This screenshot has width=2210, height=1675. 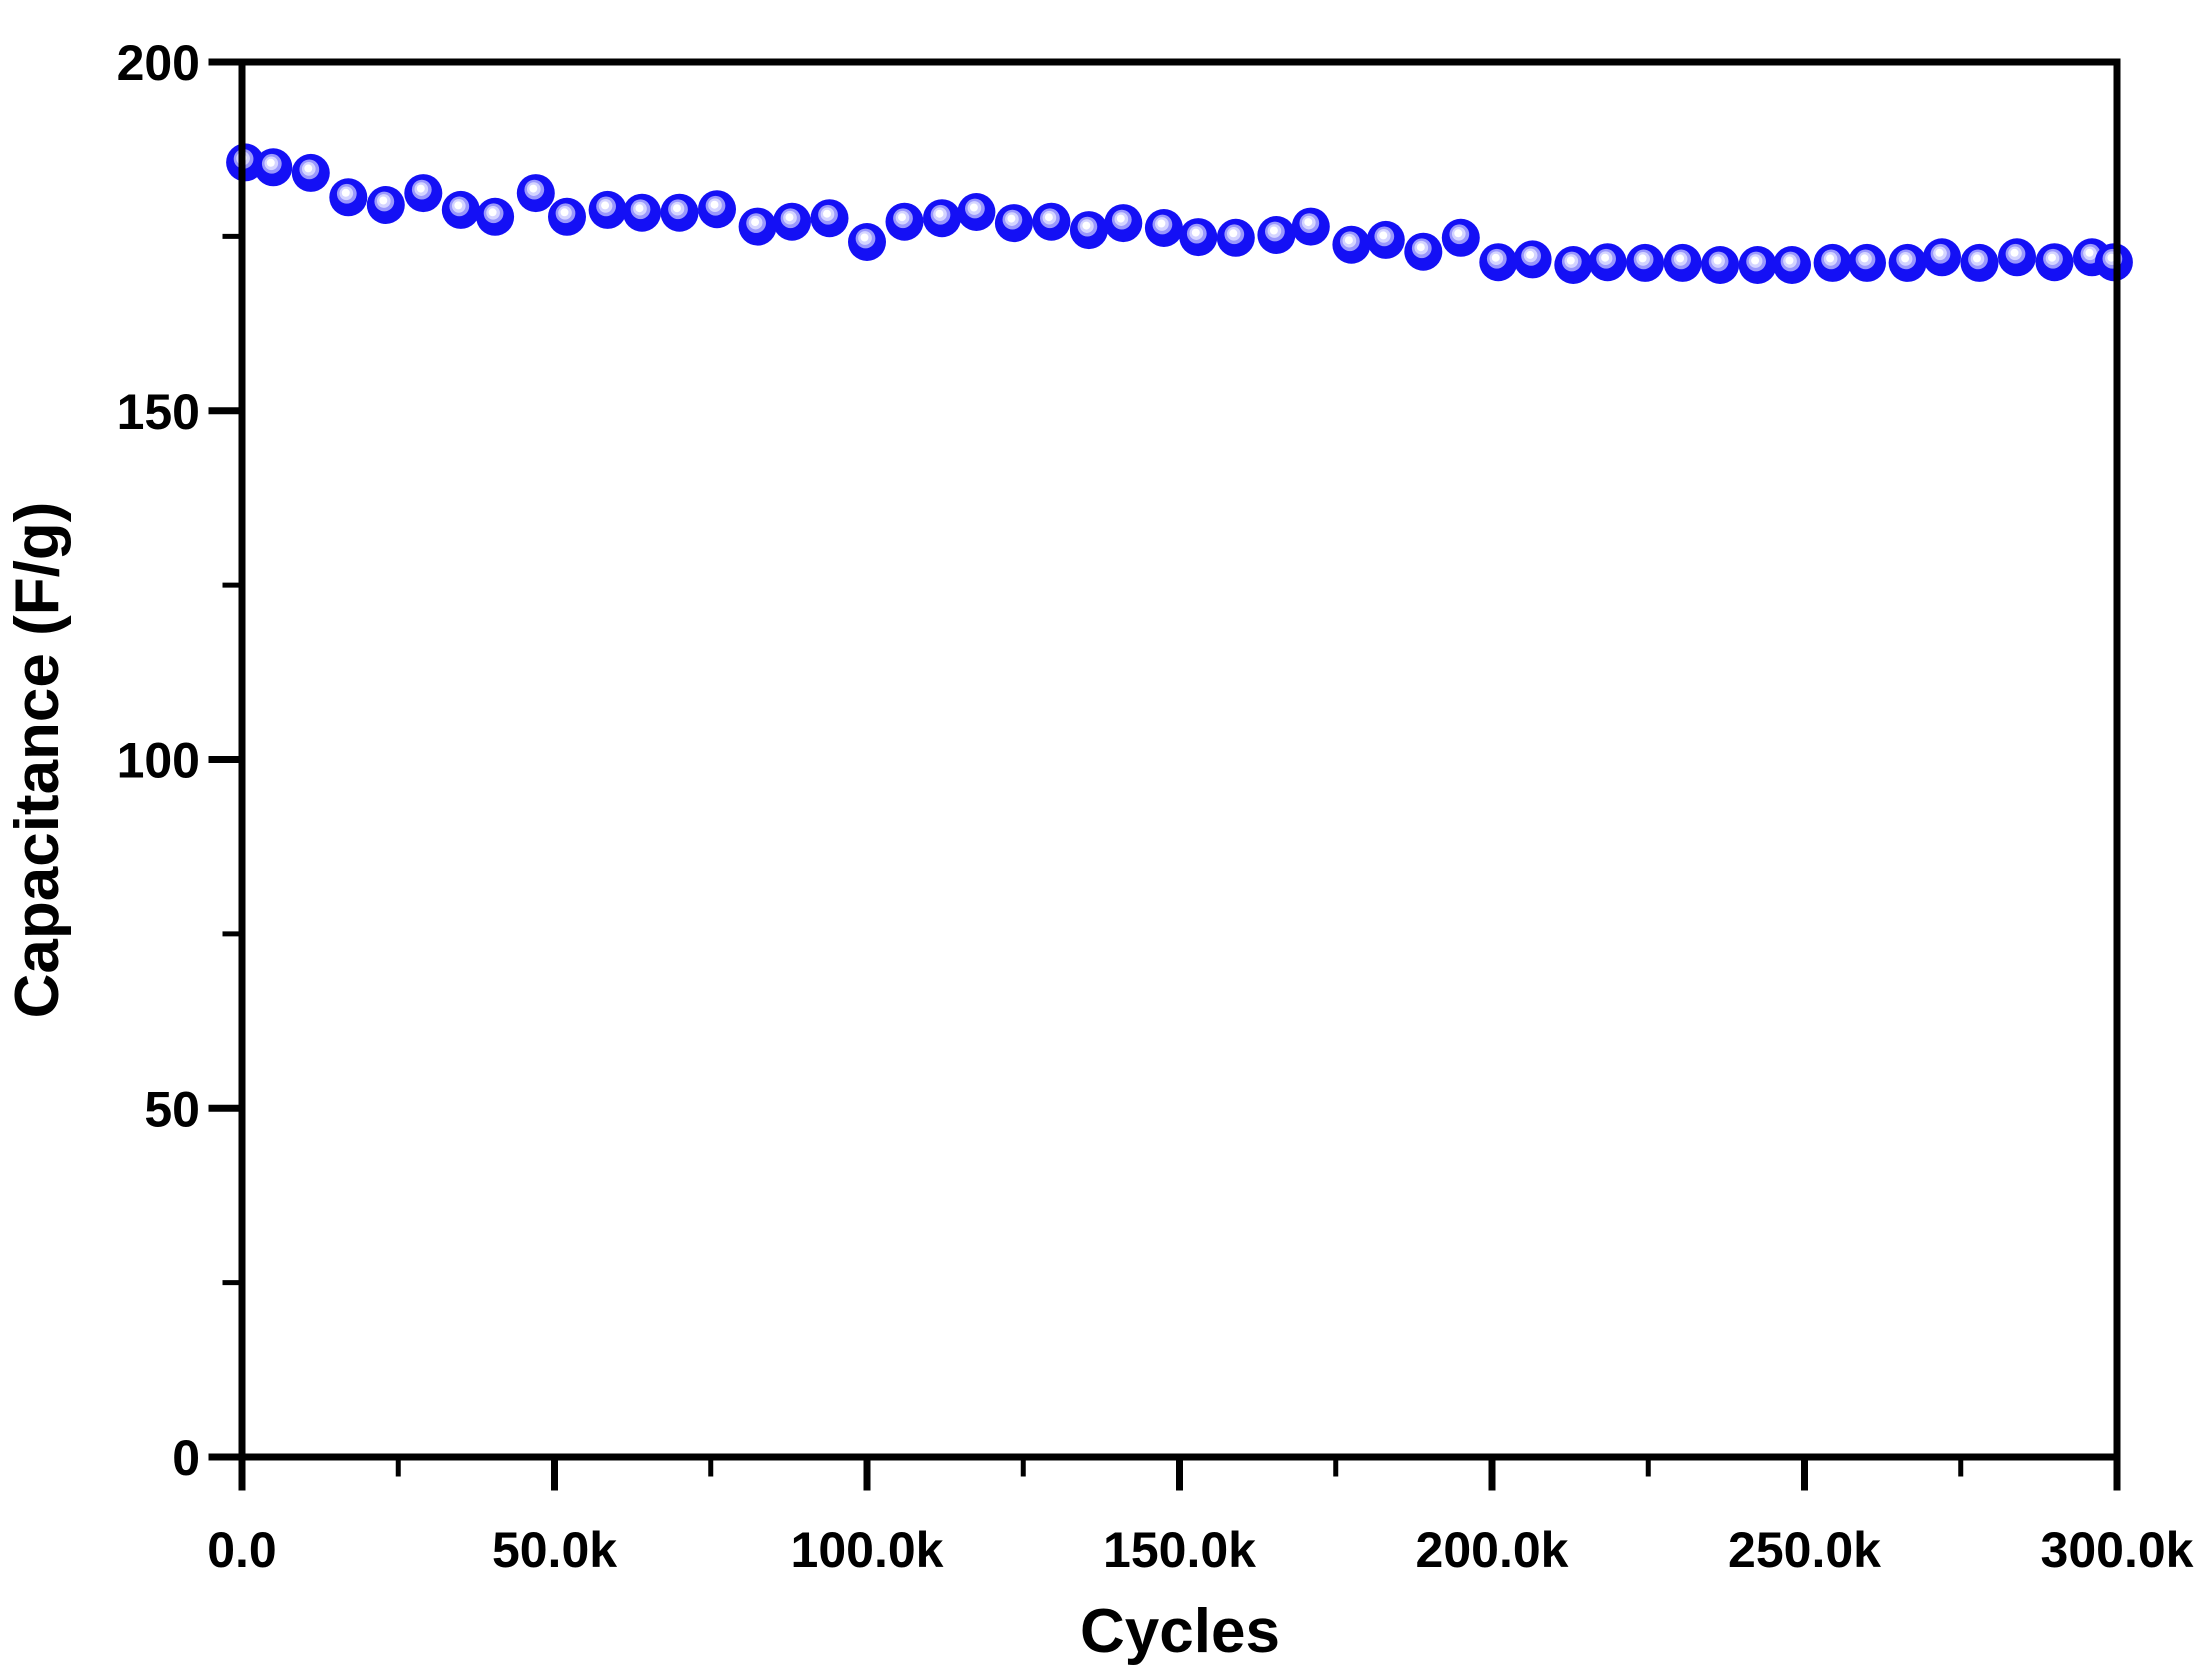 I want to click on x-axis-title: Cycles, so click(x=1180, y=1631).